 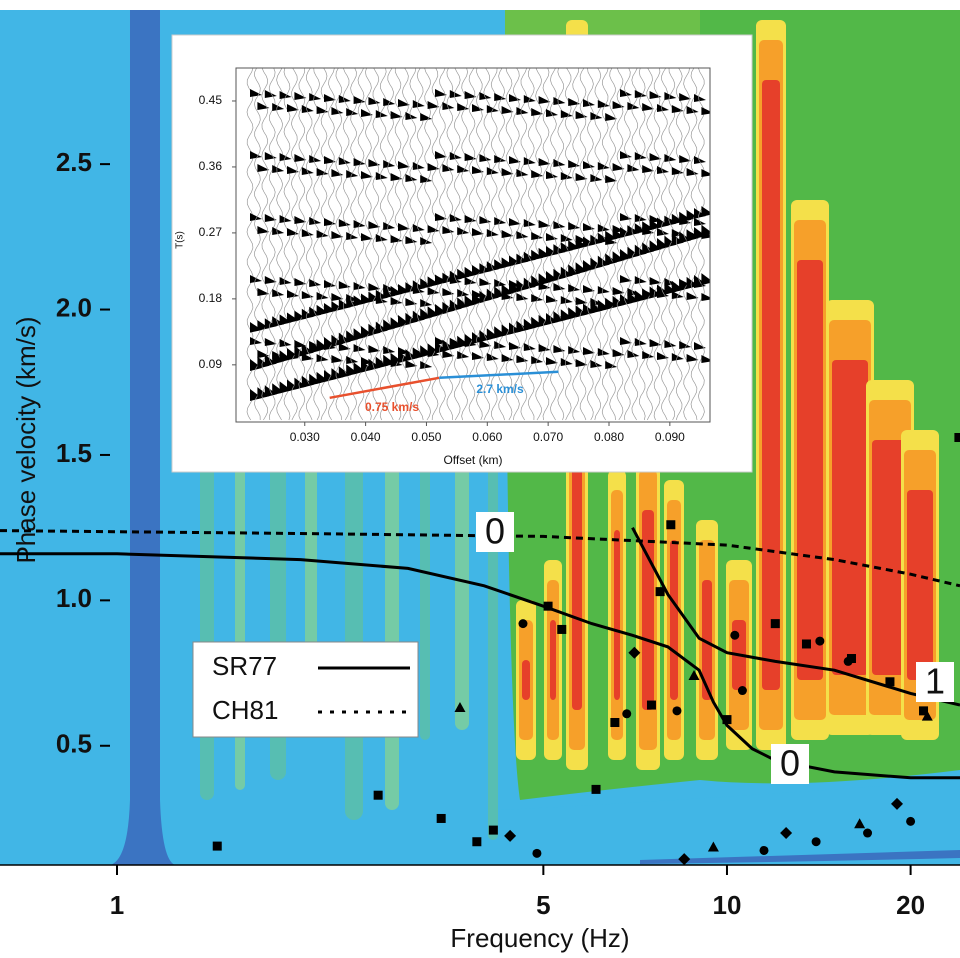 What do you see at coordinates (392, 407) in the screenshot?
I see `velocity-label: 0.75 km/s` at bounding box center [392, 407].